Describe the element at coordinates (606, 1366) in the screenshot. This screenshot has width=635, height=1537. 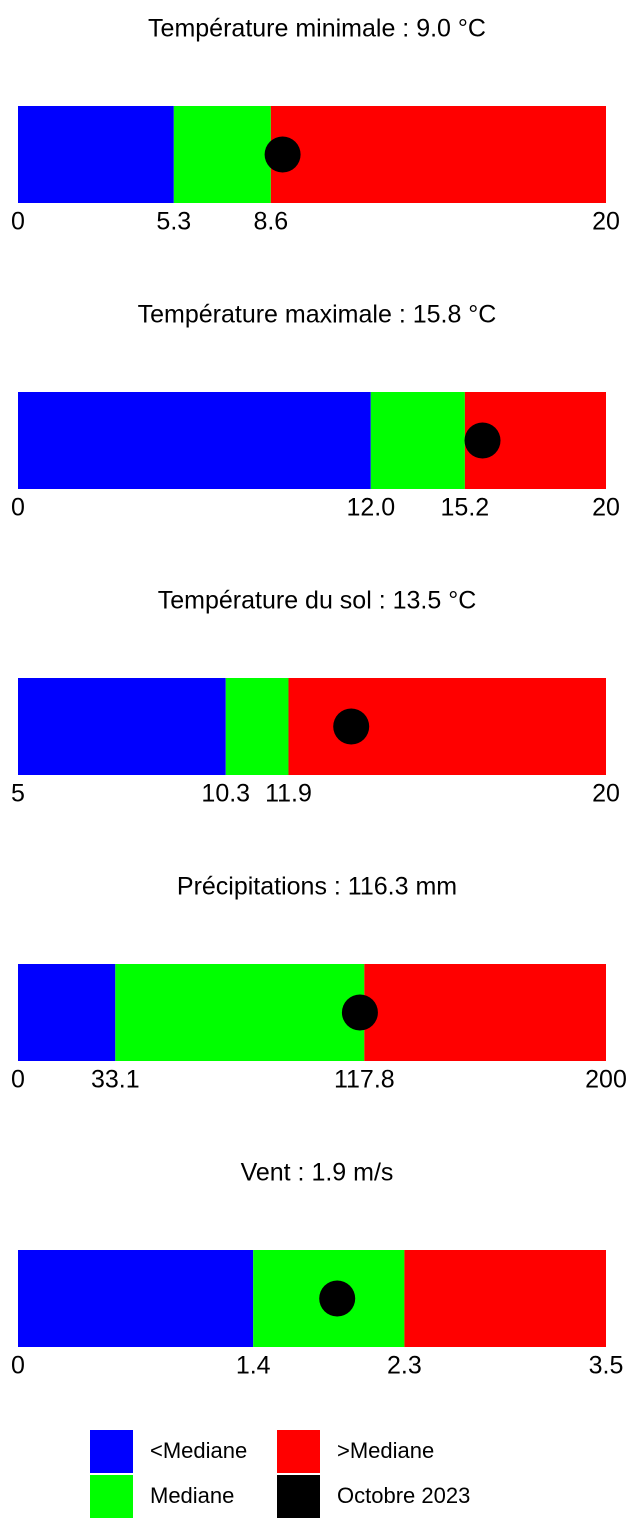
I see `x-tick-label: 3.5` at that location.